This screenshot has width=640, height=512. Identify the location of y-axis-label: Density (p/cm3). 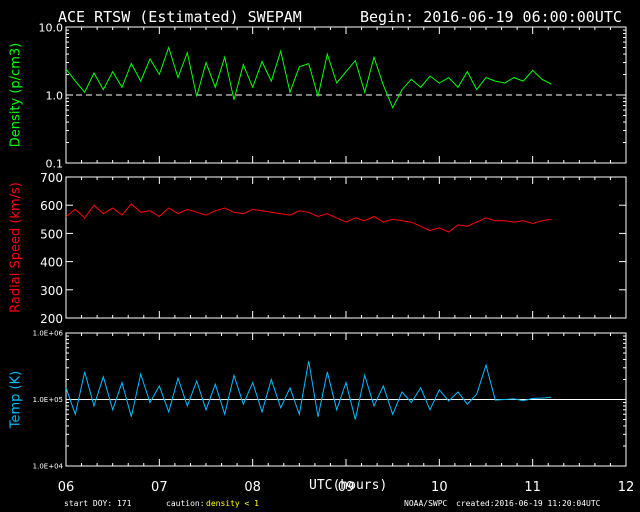
(16, 95).